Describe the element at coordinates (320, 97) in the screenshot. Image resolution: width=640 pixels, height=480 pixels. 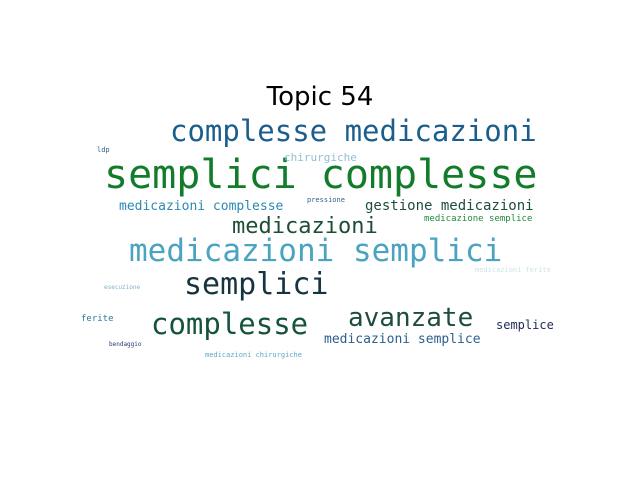
I see `page-title: Topic 54` at that location.